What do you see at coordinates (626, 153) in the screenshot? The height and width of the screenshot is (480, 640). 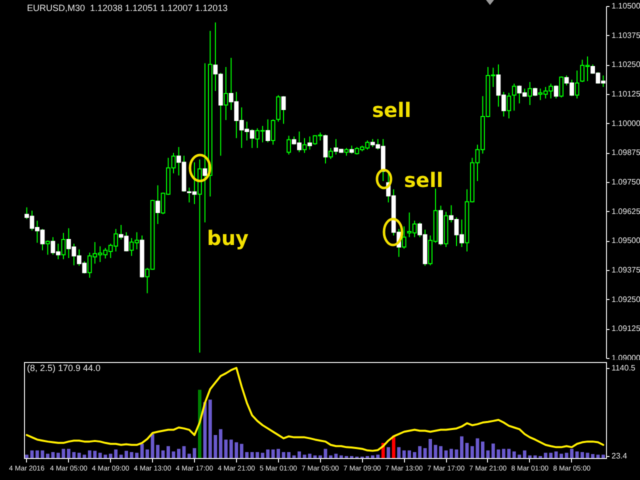 I see `y-tick-label: 1.09875` at bounding box center [626, 153].